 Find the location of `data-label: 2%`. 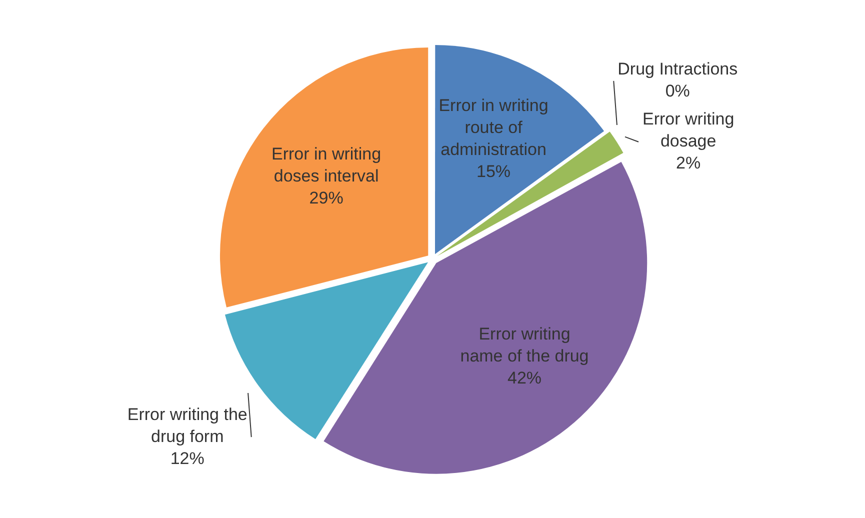

data-label: 2% is located at coordinates (688, 163).